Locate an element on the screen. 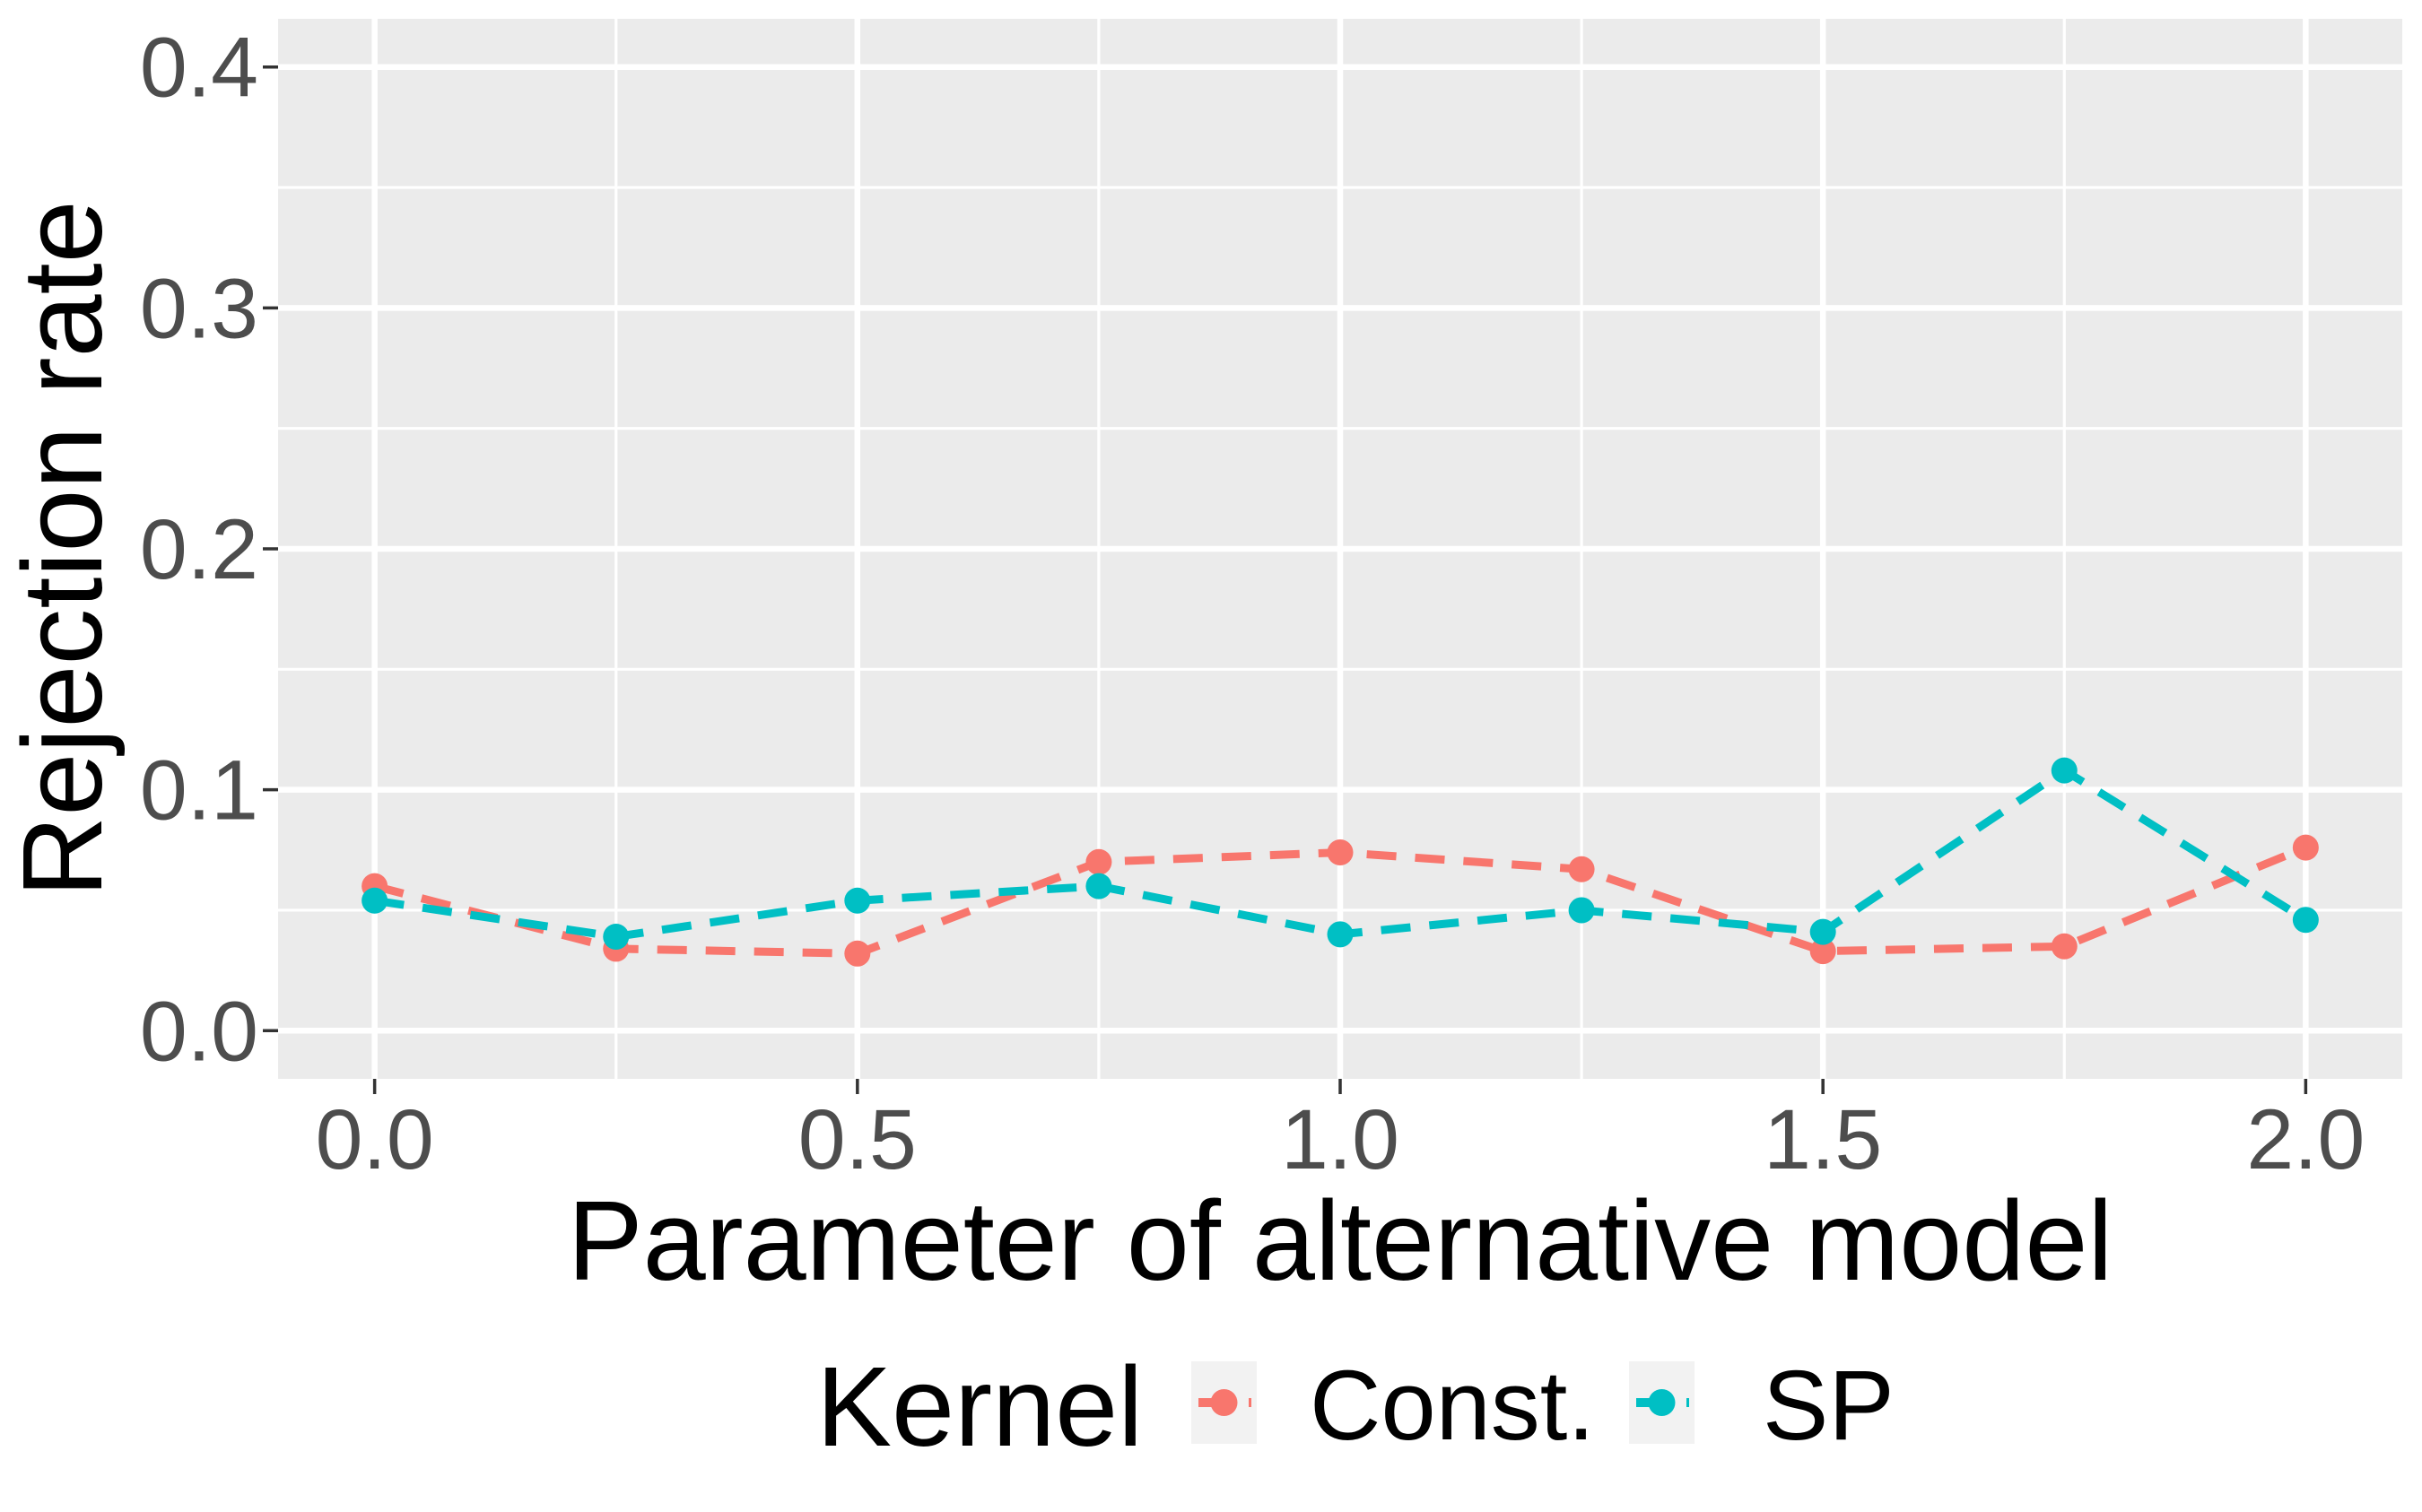  legend-label-const: Const. is located at coordinates (1452, 1406).